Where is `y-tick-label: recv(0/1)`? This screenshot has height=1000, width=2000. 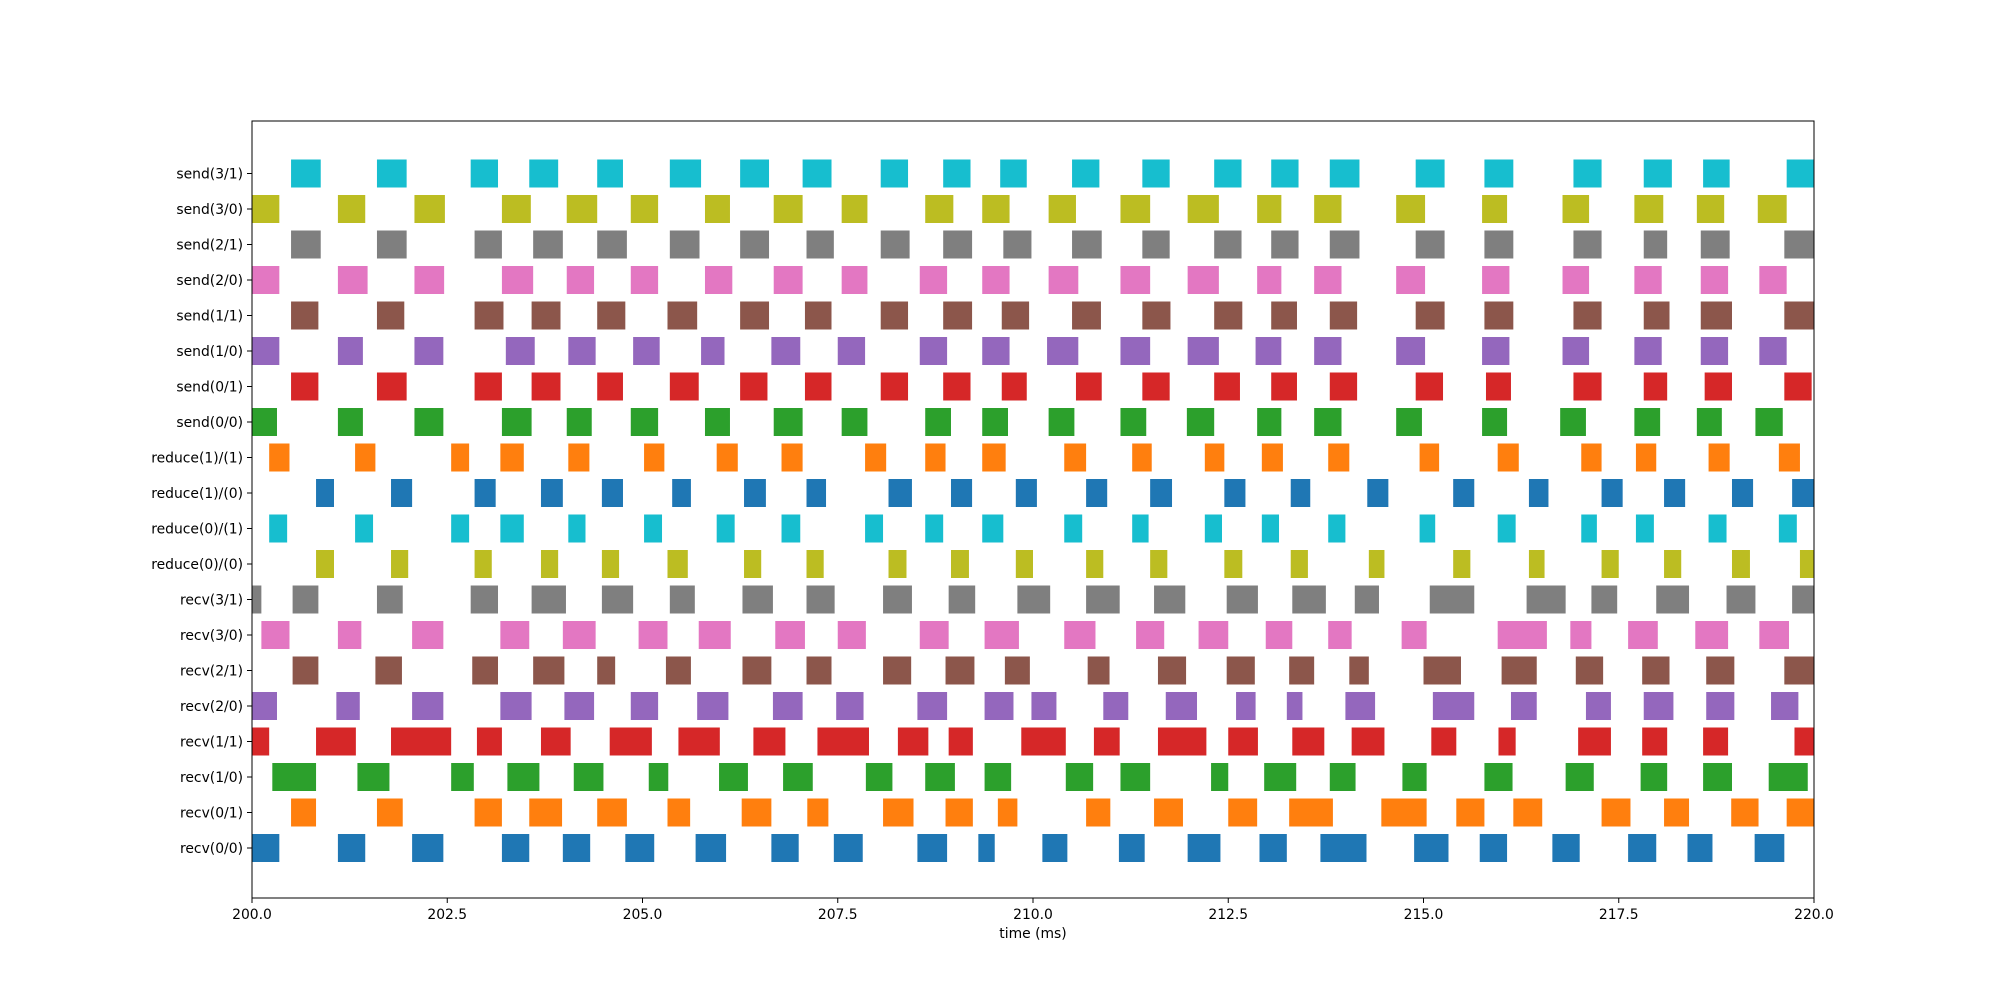 y-tick-label: recv(0/1) is located at coordinates (211, 814).